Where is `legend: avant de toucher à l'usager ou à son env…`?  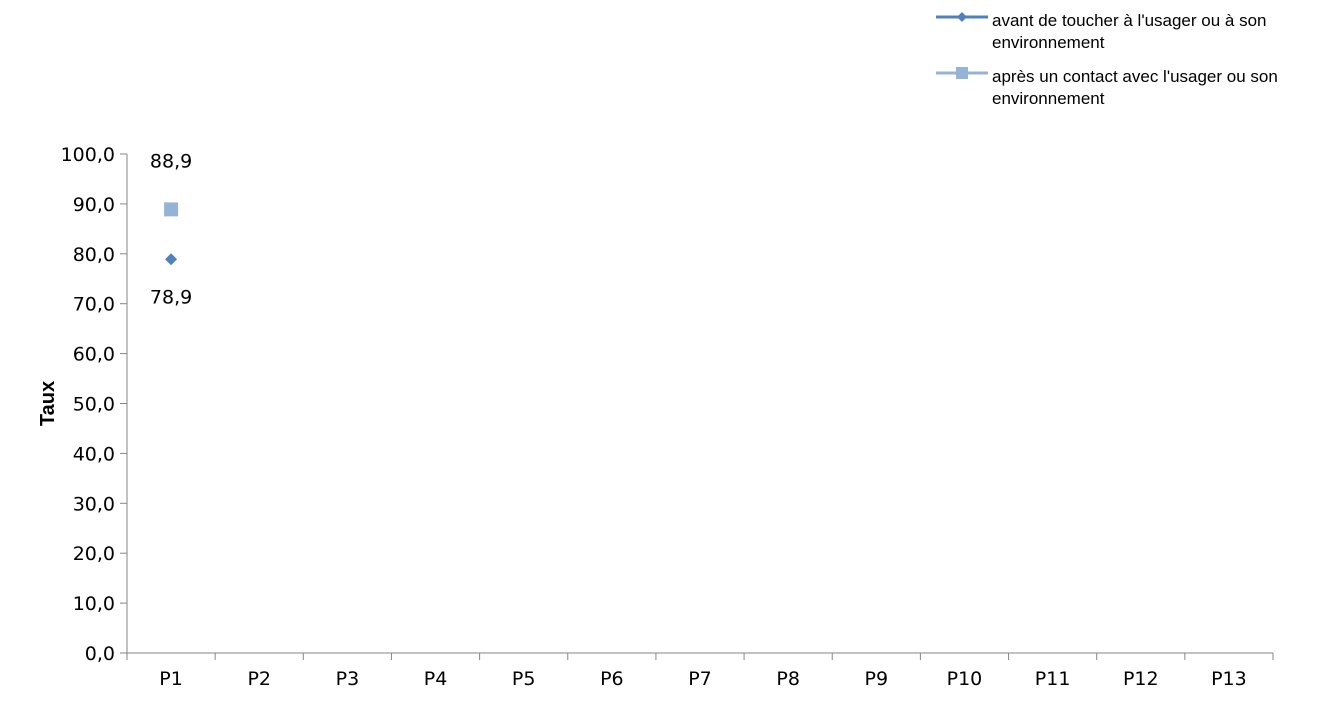 legend: avant de toucher à l'usager ou à son env… is located at coordinates (1124, 66).